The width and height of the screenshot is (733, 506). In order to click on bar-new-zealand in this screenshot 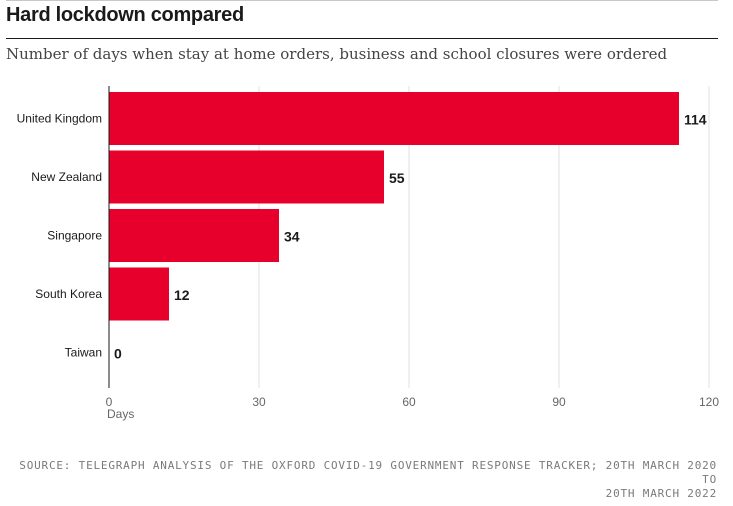, I will do `click(246, 177)`.